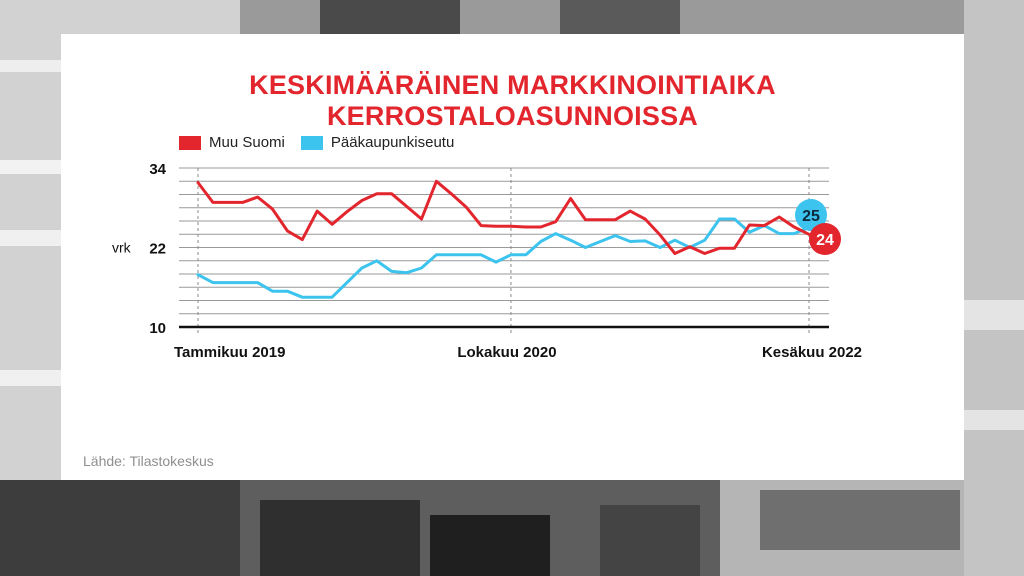  What do you see at coordinates (157, 328) in the screenshot?
I see `y-tick-label: 10` at bounding box center [157, 328].